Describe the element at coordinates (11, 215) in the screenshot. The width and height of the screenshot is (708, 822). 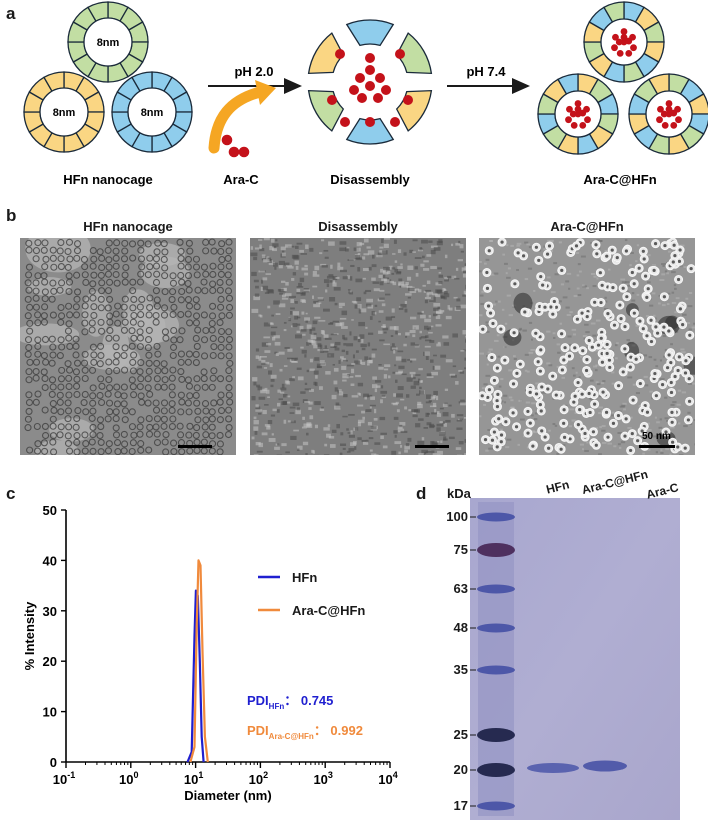
I see `panel-label-b: b` at that location.